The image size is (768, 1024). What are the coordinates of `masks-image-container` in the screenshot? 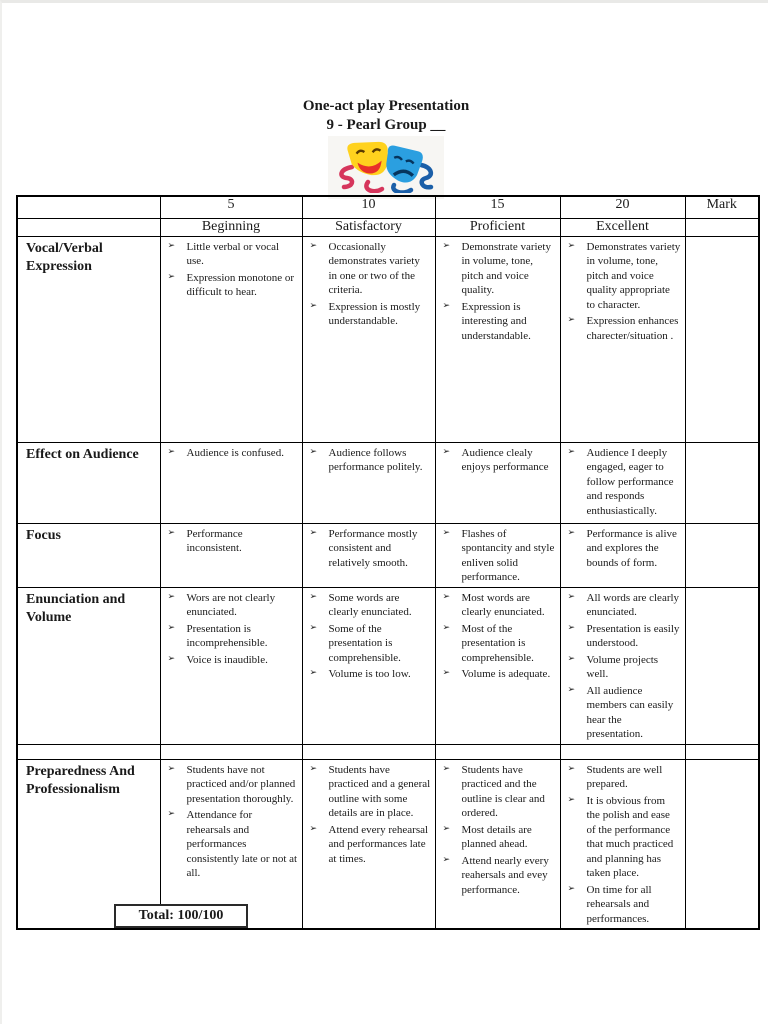 It's located at (385, 167).